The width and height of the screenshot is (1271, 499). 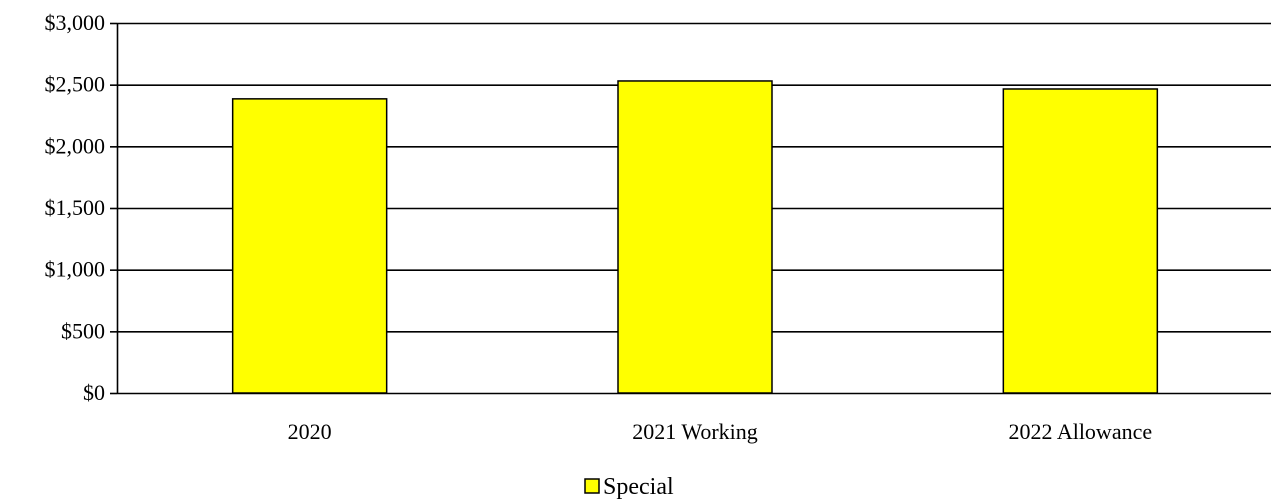 I want to click on bar-2021-working, so click(x=695, y=237).